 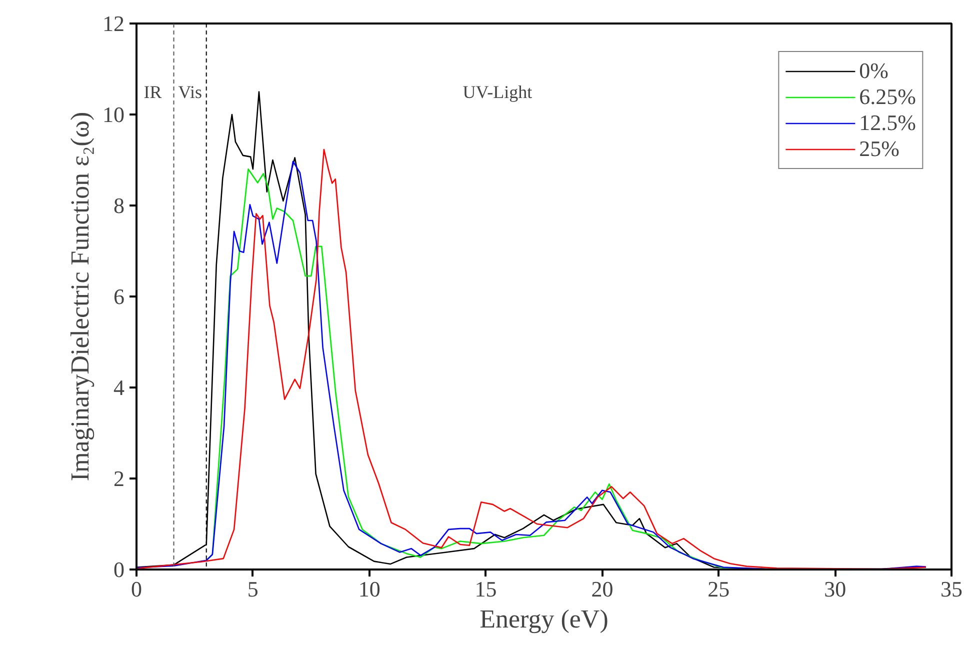 I want to click on x-axis-title: Energy (eV), so click(x=544, y=619).